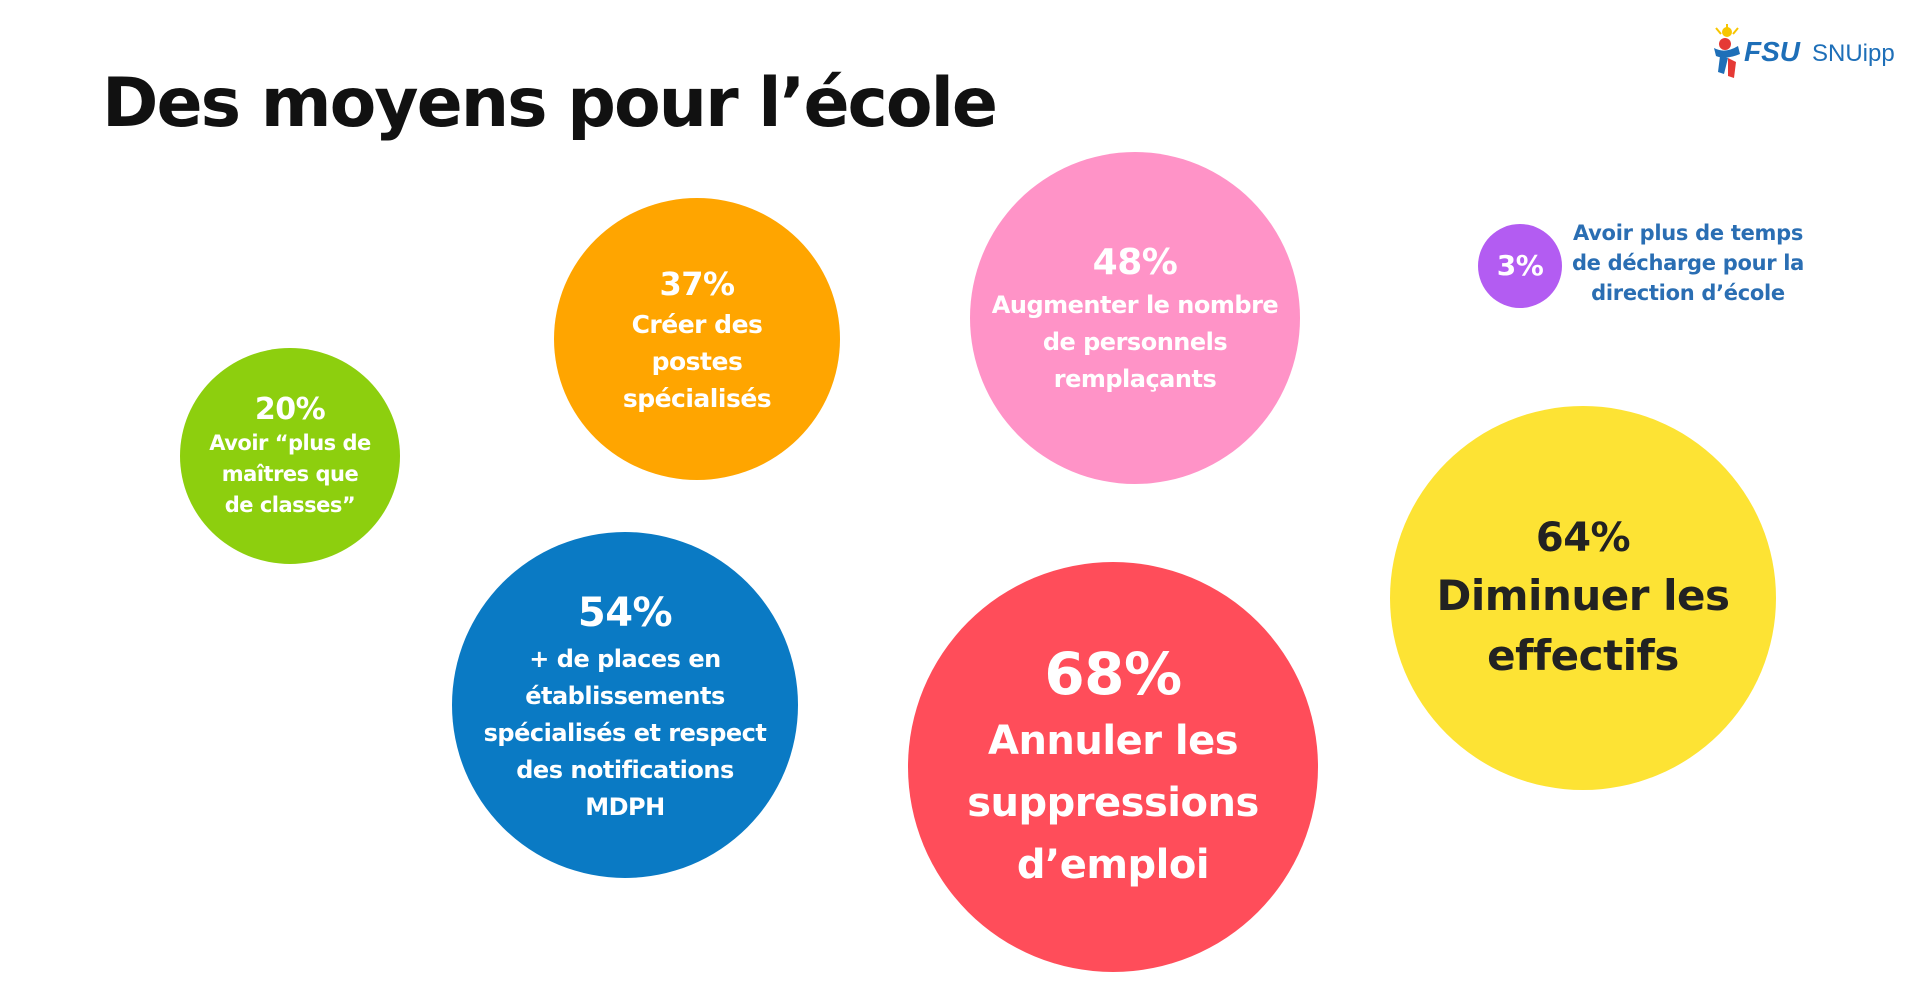  What do you see at coordinates (1772, 51) in the screenshot?
I see `logo-fsu-text: FSU` at bounding box center [1772, 51].